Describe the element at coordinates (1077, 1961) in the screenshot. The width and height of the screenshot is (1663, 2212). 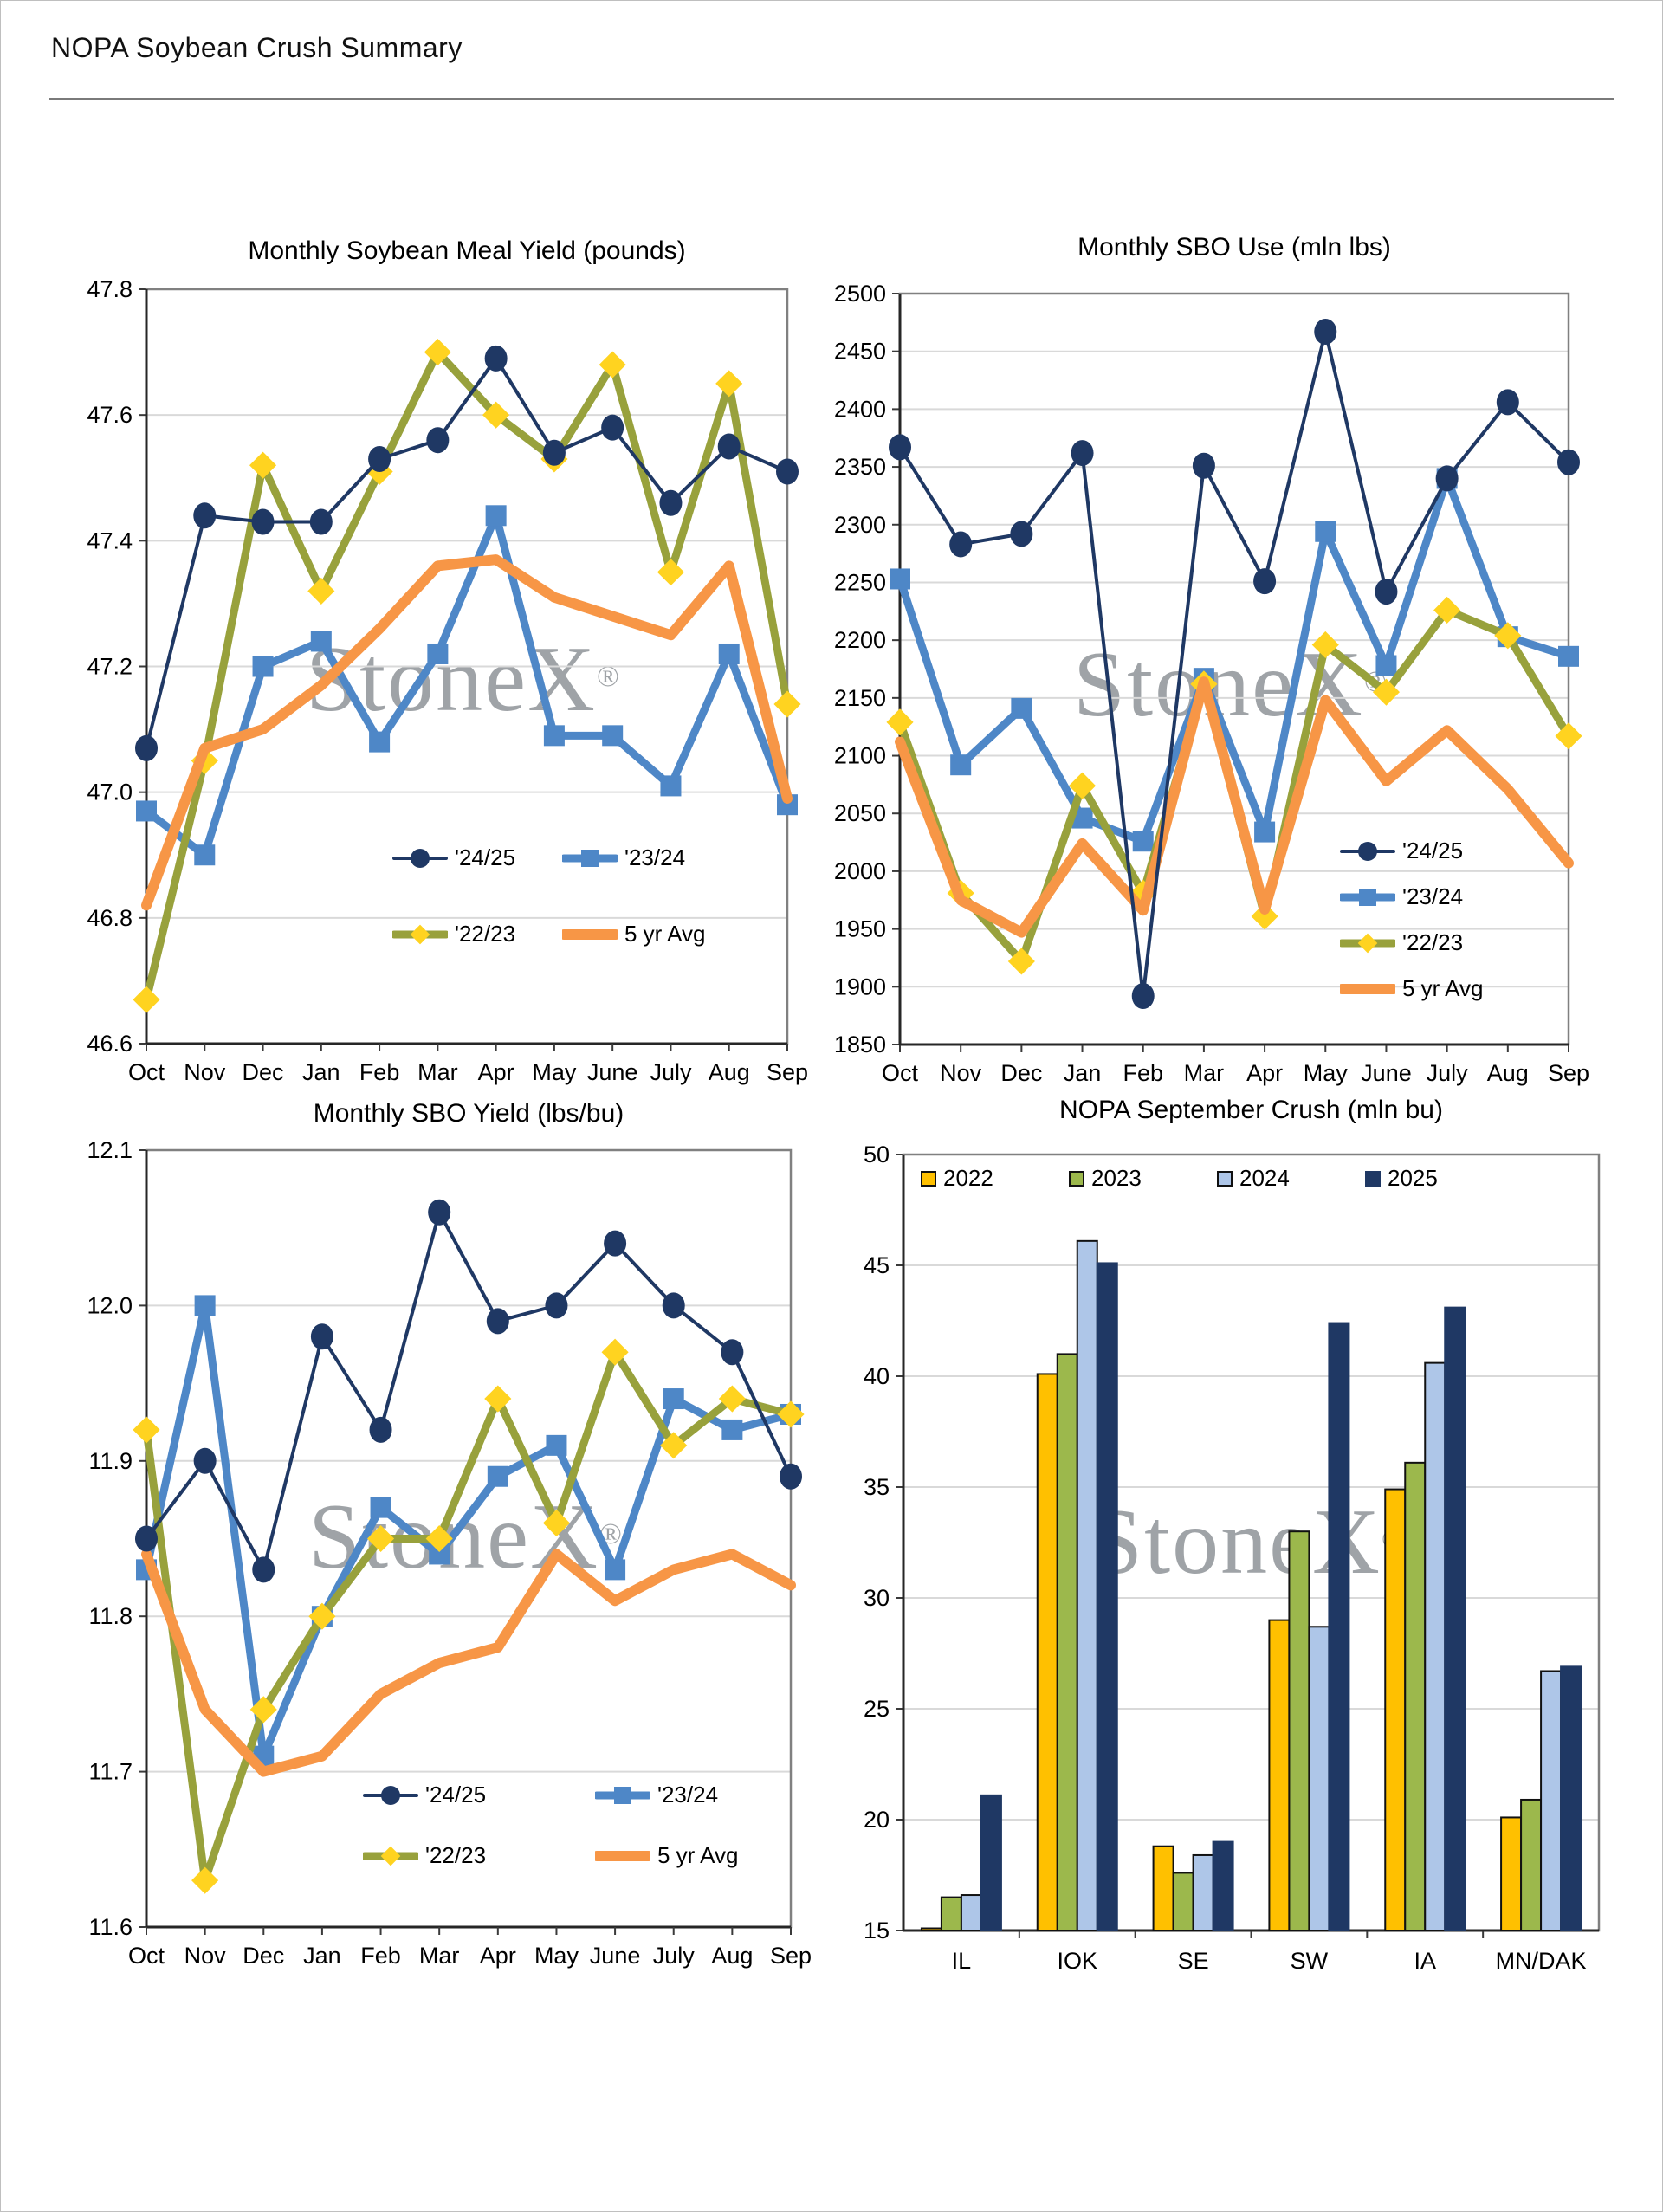
I see `x-axis-label: IOK` at that location.